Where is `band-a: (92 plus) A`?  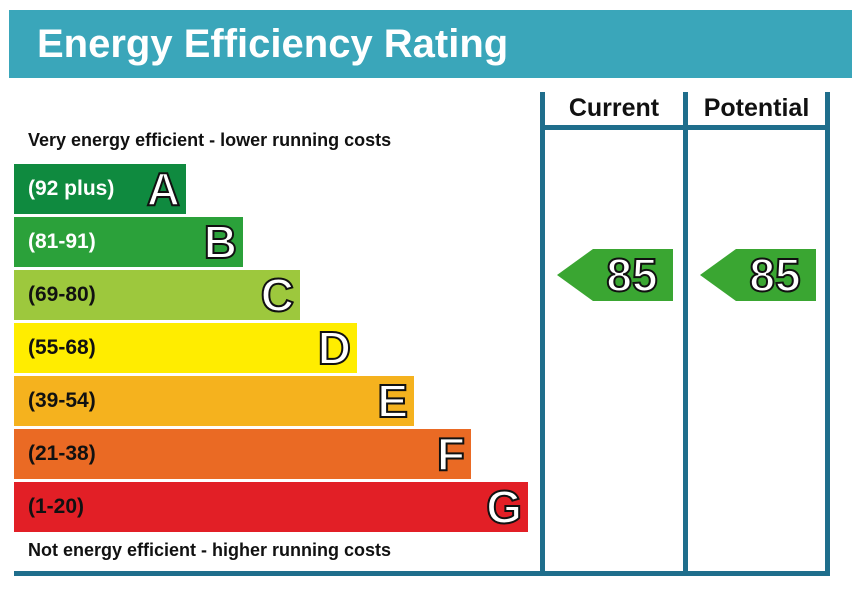
band-a: (92 plus) A is located at coordinates (100, 189).